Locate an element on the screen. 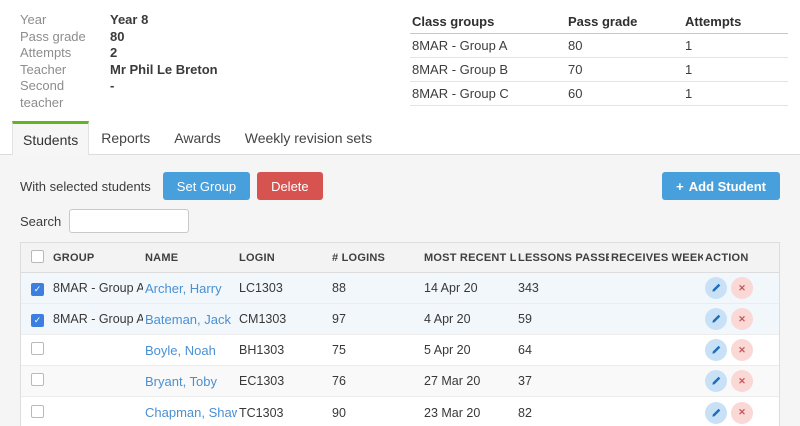 The width and height of the screenshot is (800, 426). student-name-link: Bryant, Toby is located at coordinates (181, 381).